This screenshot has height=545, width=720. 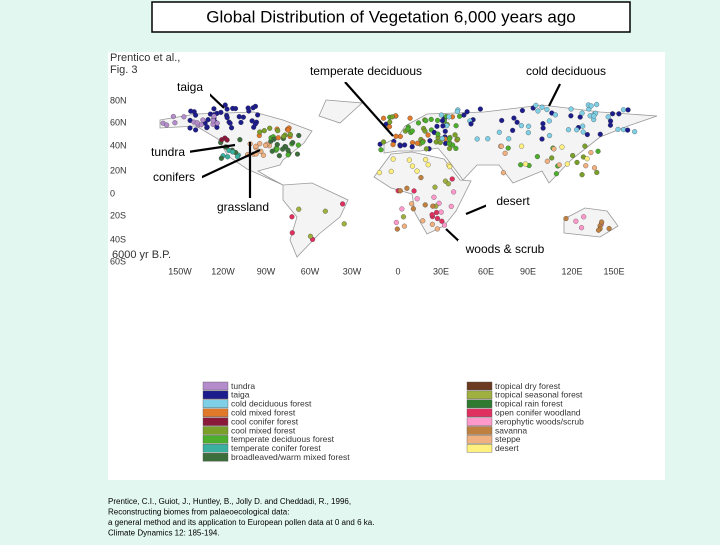 What do you see at coordinates (422, 193) in the screenshot?
I see `africa` at bounding box center [422, 193].